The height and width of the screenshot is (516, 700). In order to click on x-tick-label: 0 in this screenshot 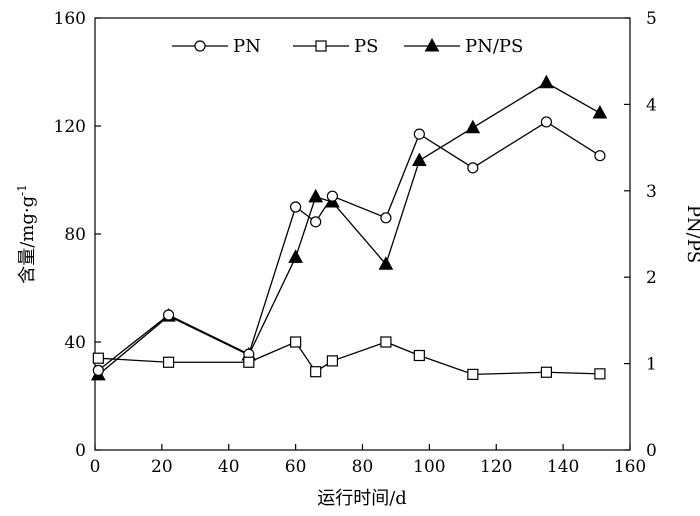, I will do `click(95, 467)`.